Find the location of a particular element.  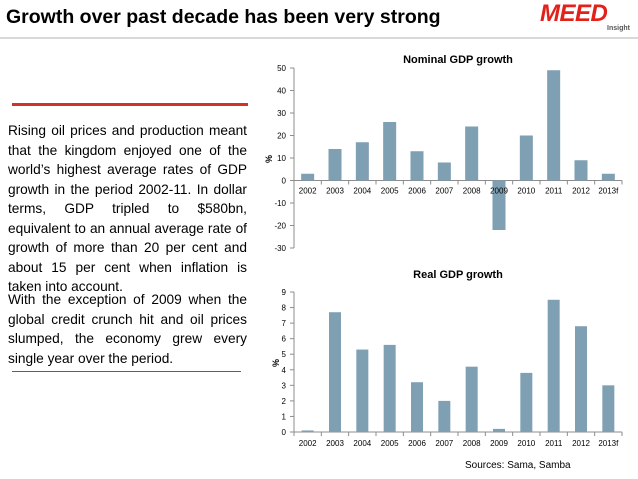

y-tick-label: 50 is located at coordinates (281, 68).